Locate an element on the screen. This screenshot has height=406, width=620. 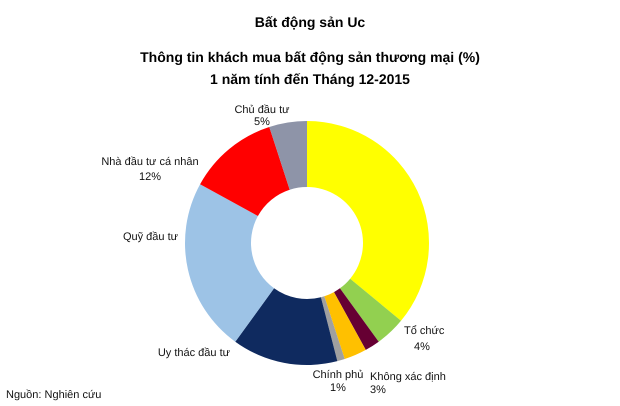
data-label: 12% is located at coordinates (150, 177).